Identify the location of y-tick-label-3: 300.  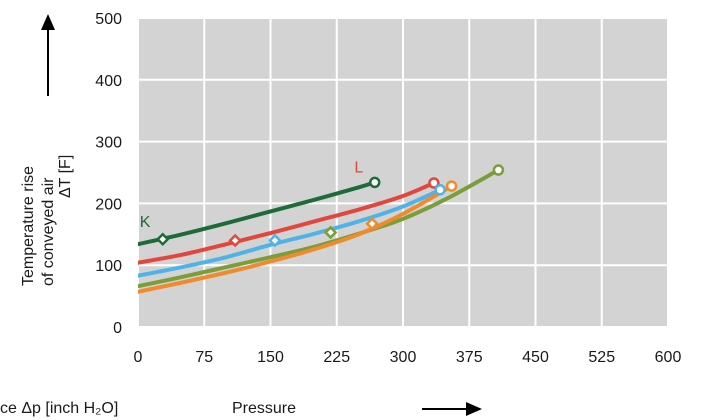
(108, 143).